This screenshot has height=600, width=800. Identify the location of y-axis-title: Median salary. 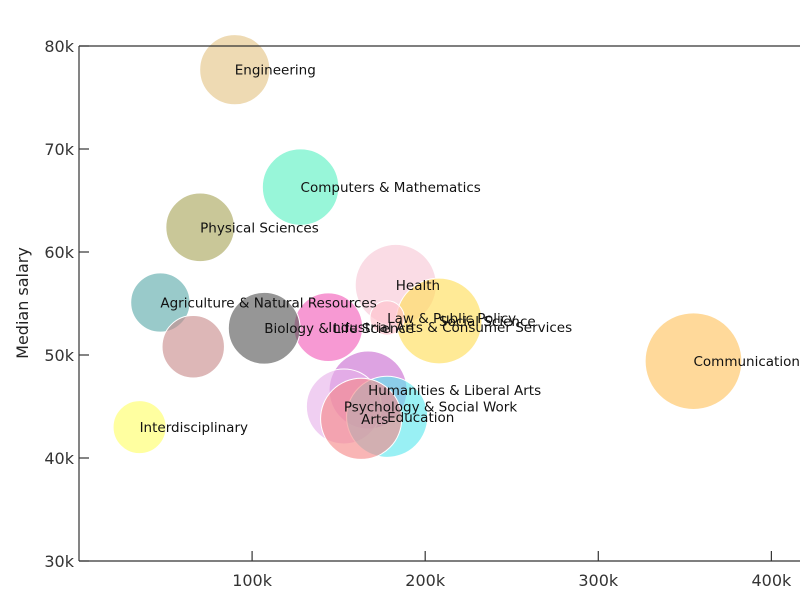
(22, 303).